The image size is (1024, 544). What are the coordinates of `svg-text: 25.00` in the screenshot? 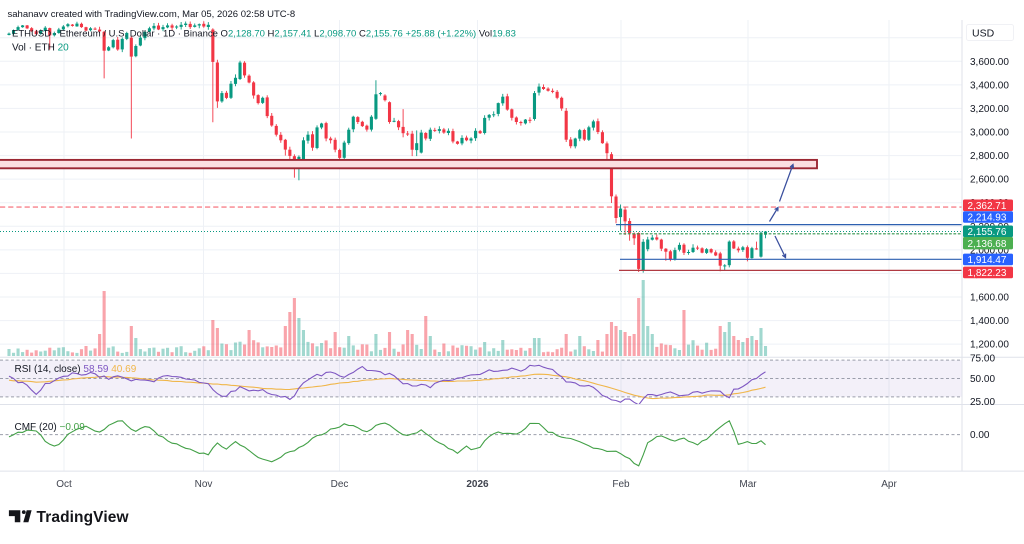 It's located at (982, 402).